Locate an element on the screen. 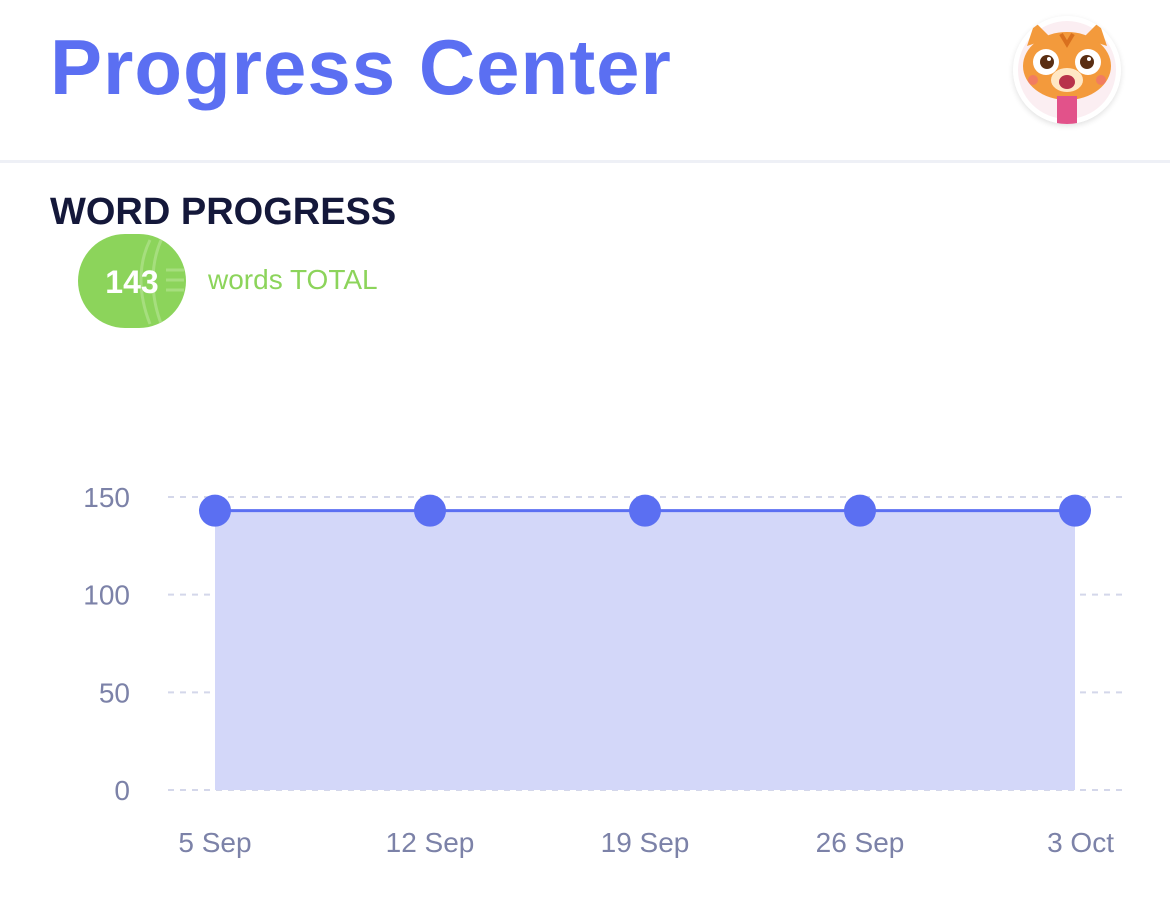 The height and width of the screenshot is (903, 1170). word-count-badge: 143 is located at coordinates (132, 281).